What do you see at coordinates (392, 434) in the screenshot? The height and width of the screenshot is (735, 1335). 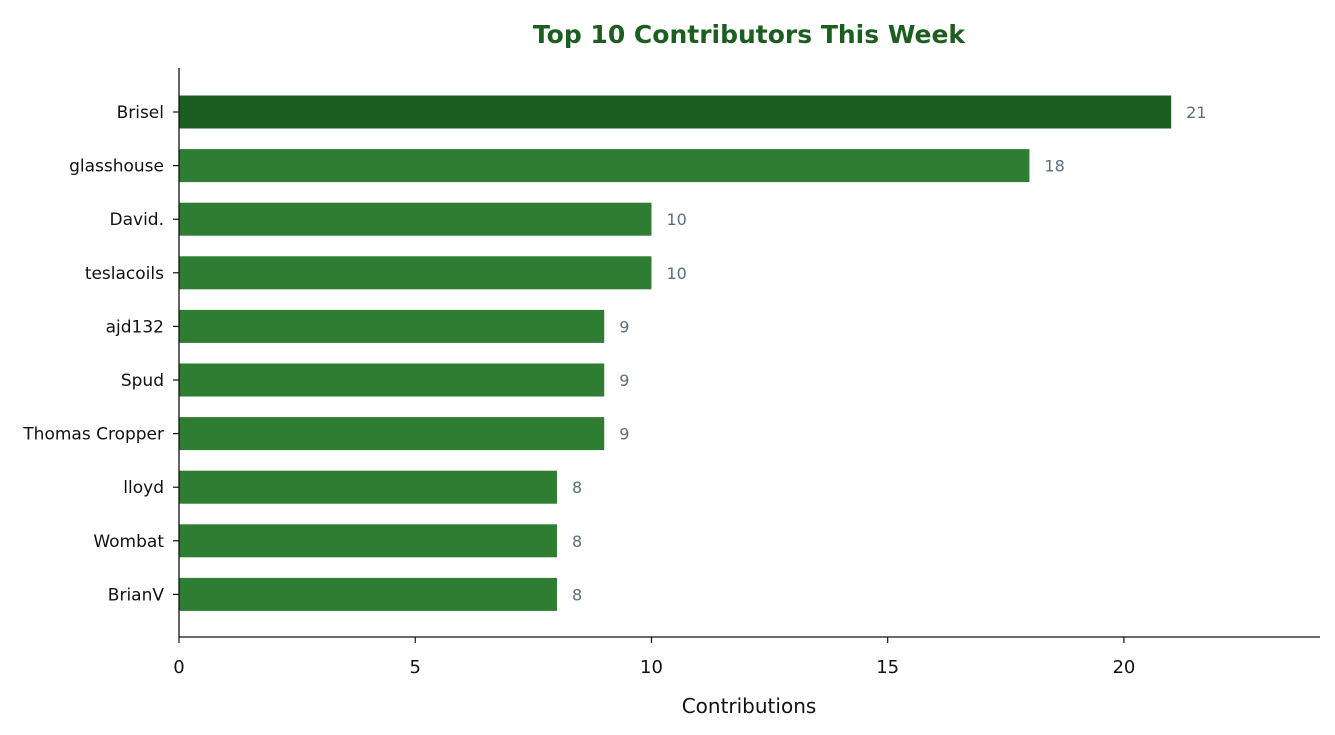 I see `bar-thomas-cropper` at bounding box center [392, 434].